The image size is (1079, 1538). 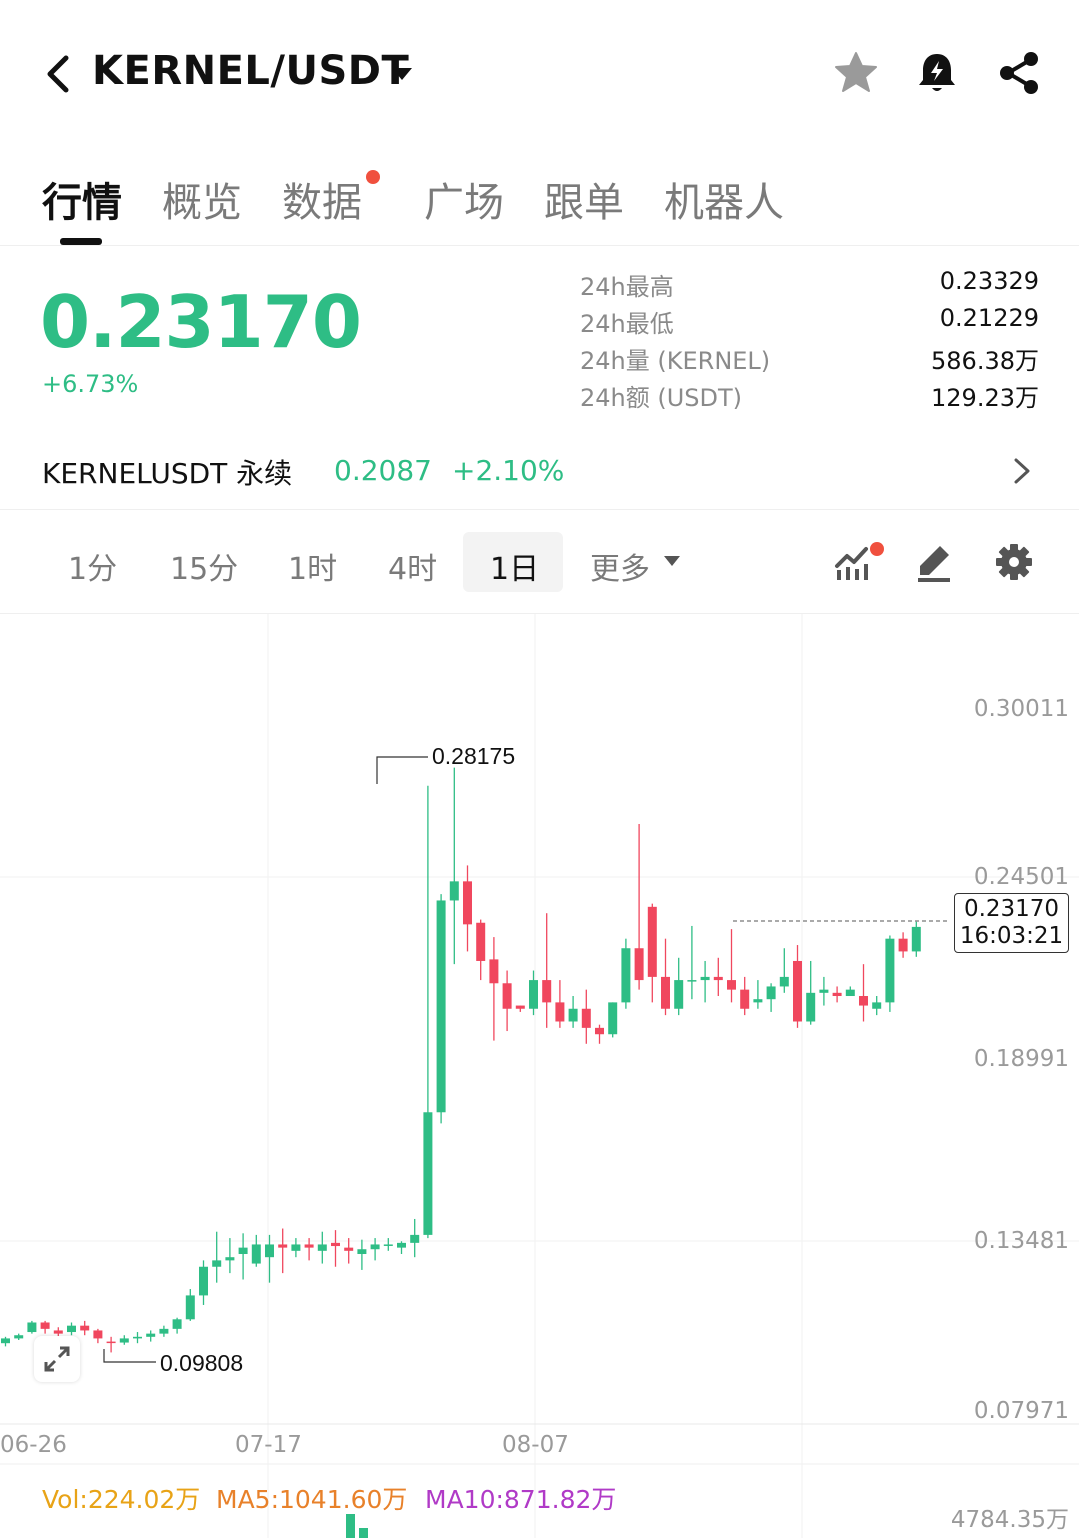 What do you see at coordinates (539, 475) in the screenshot?
I see `perpetual-row: KERNELUSDT 永续 0.2087 +2.10%` at bounding box center [539, 475].